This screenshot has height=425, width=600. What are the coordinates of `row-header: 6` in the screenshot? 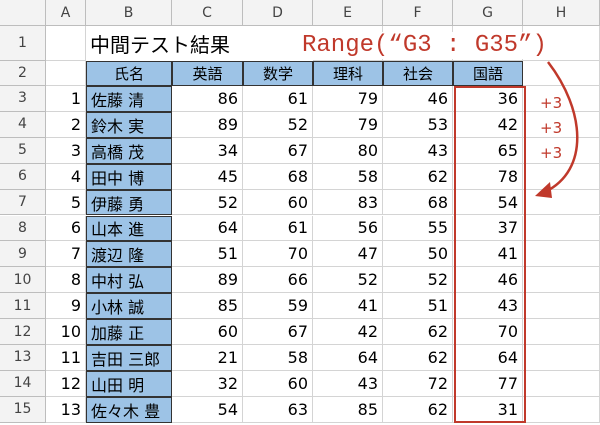 It's located at (23, 176).